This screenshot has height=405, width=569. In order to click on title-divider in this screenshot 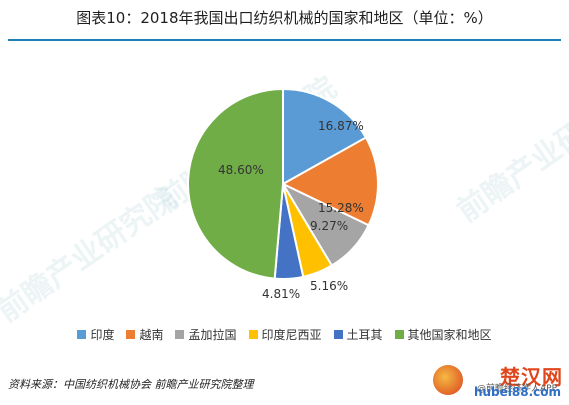, I will do `click(284, 40)`.